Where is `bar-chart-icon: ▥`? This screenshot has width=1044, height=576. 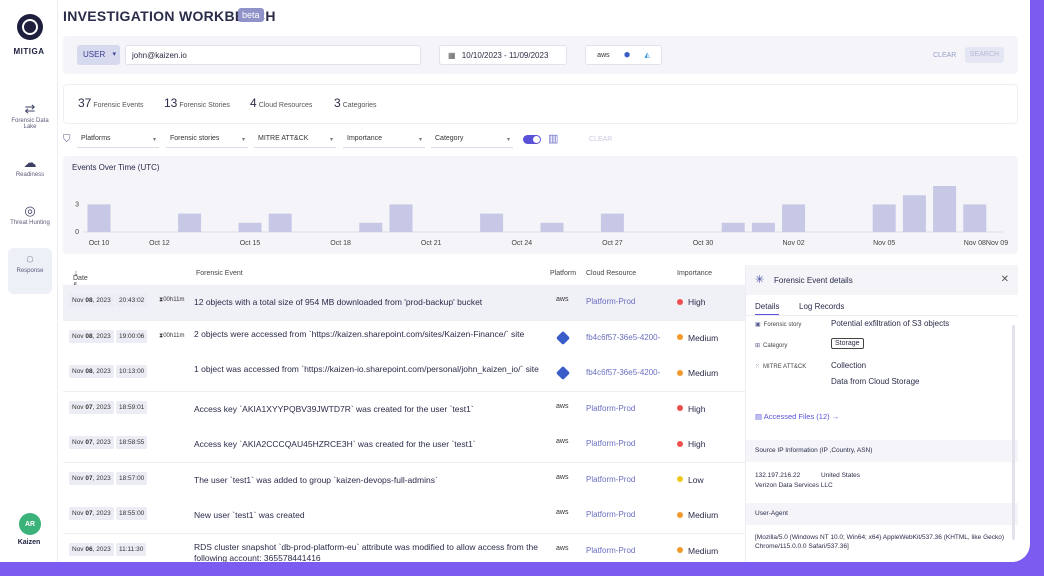 bar-chart-icon: ▥ is located at coordinates (553, 139).